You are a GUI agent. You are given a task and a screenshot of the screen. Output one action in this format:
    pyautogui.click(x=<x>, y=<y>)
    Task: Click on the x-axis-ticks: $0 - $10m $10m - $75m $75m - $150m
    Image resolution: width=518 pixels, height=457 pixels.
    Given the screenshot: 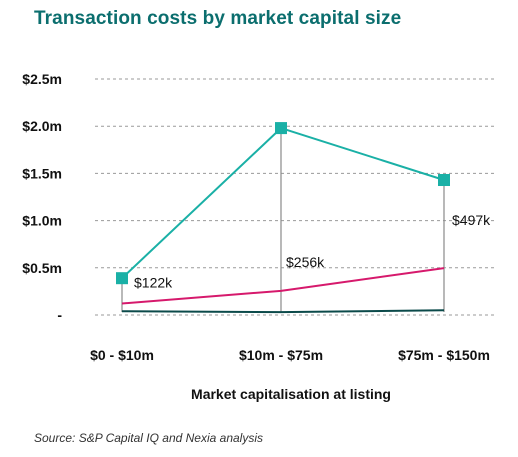 What is the action you would take?
    pyautogui.click(x=290, y=355)
    